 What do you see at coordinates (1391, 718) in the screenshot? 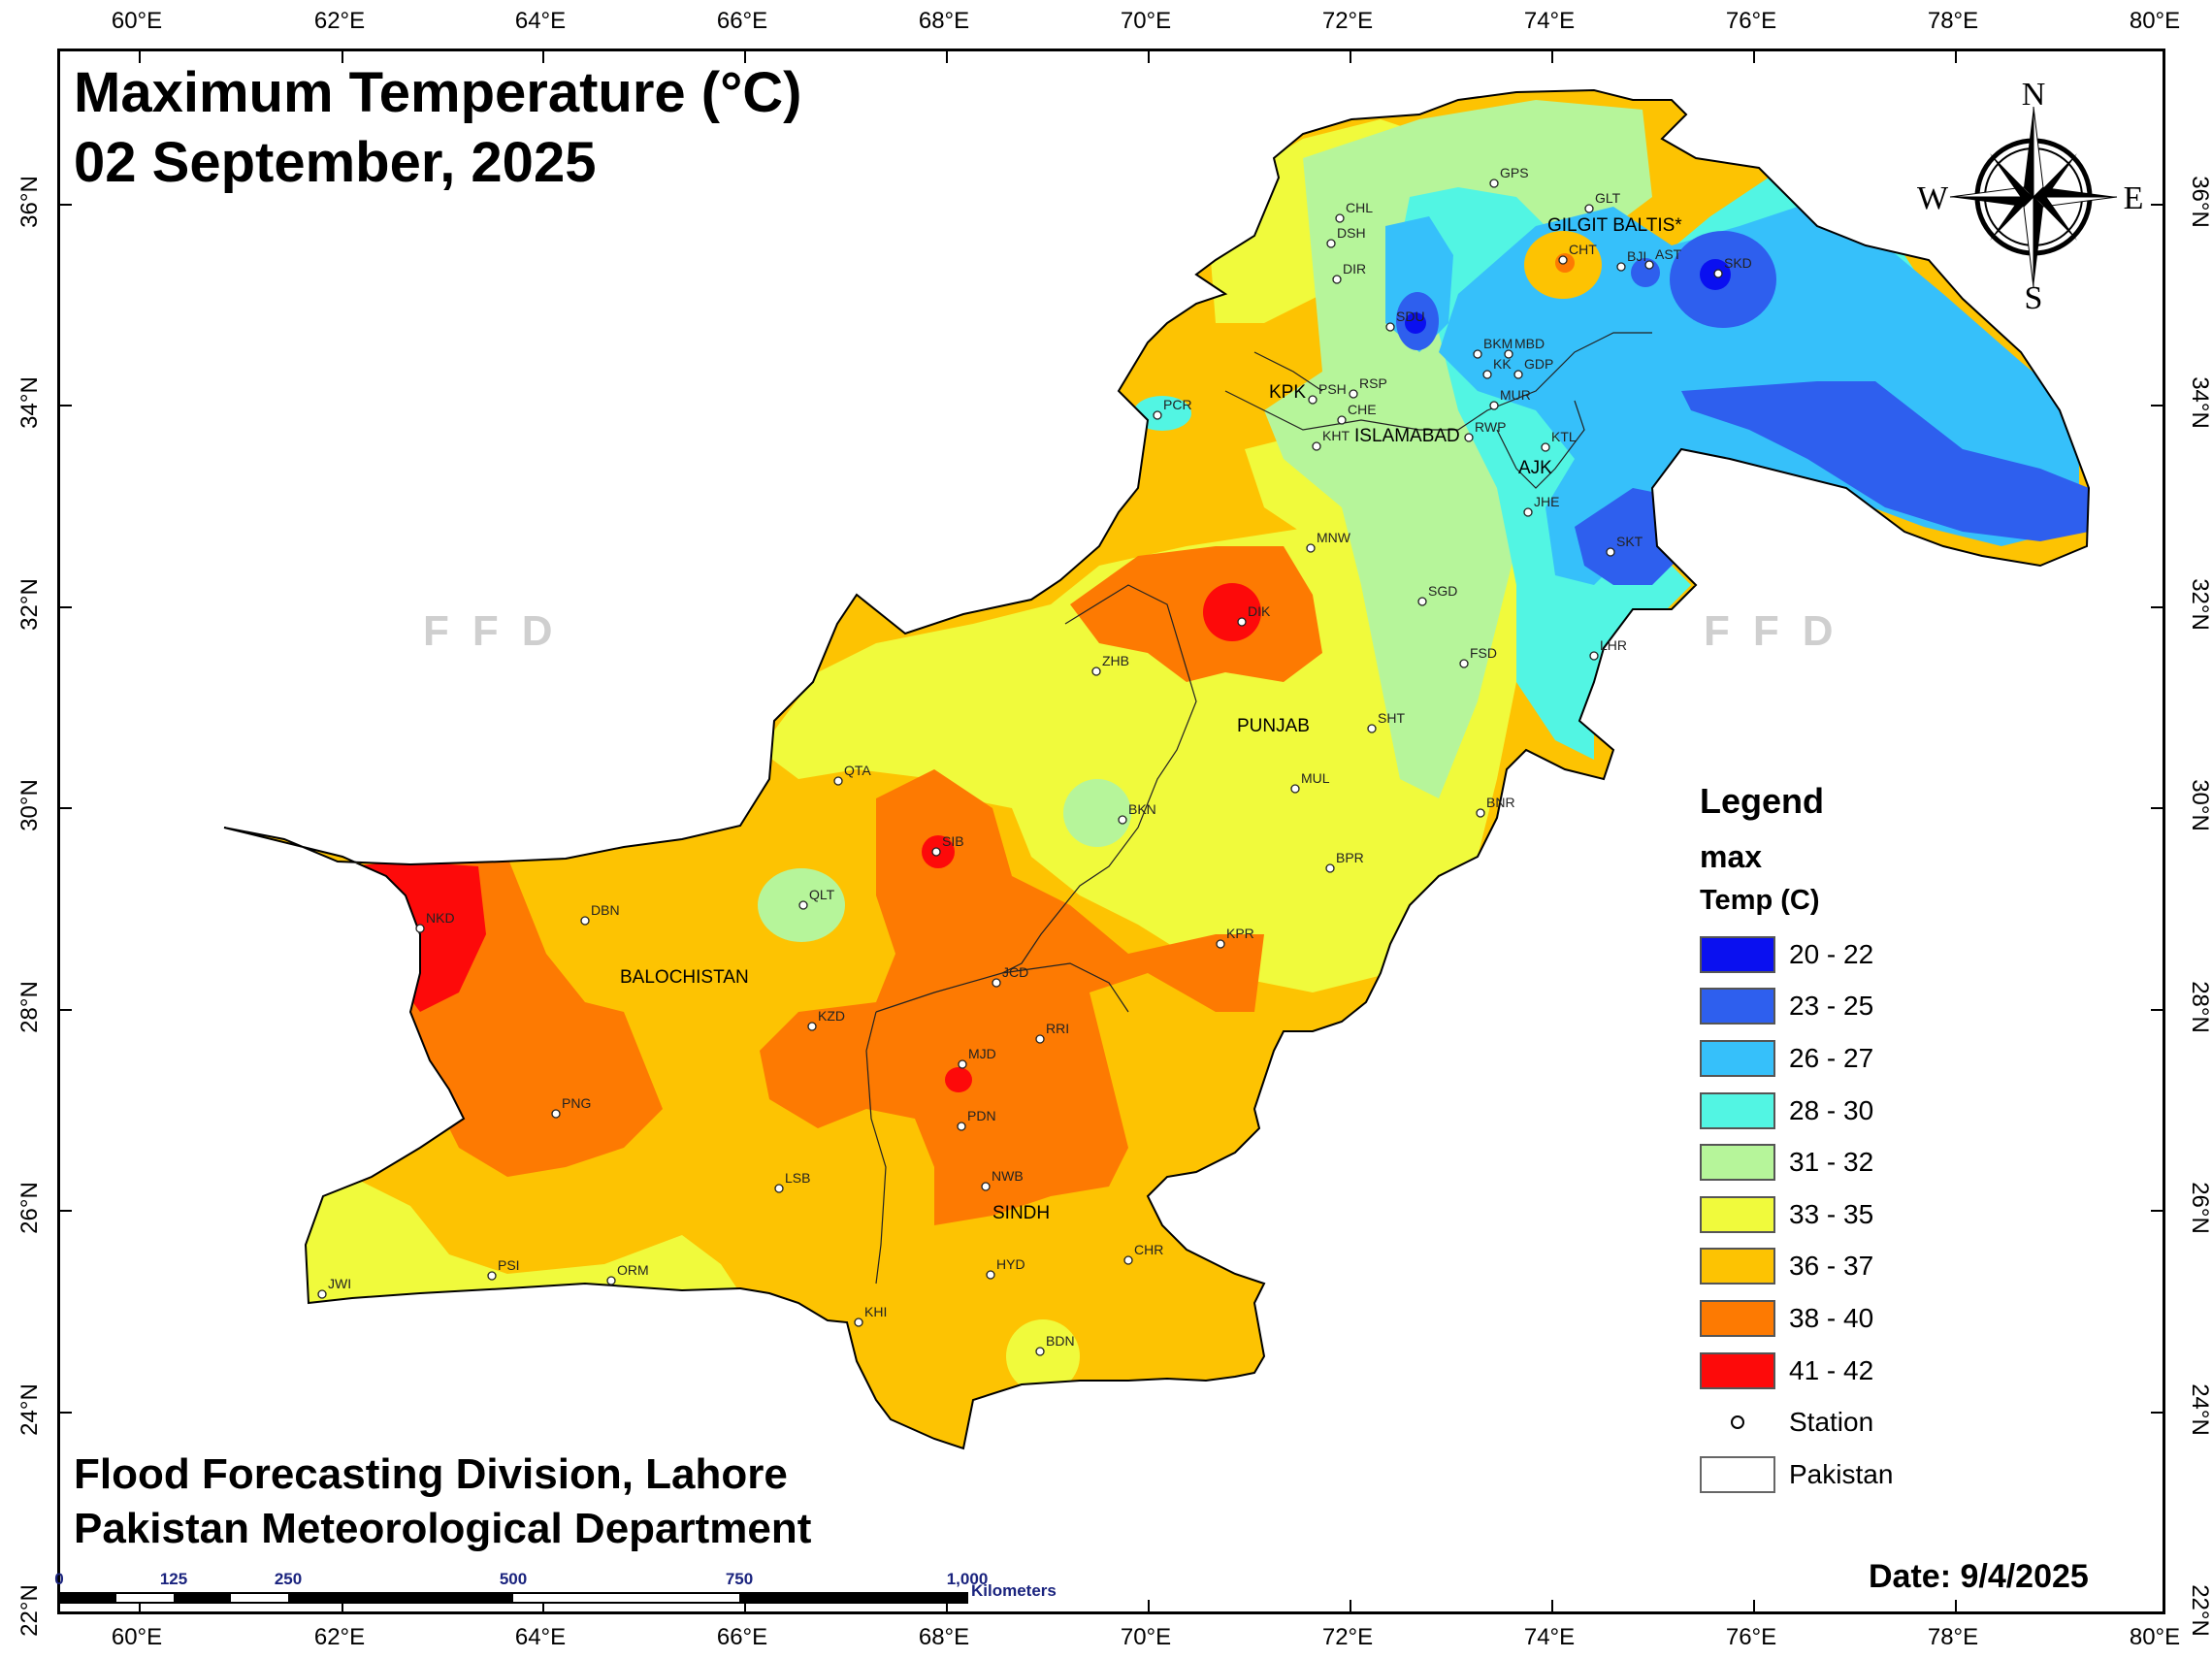
I see `station-label: SHT` at bounding box center [1391, 718].